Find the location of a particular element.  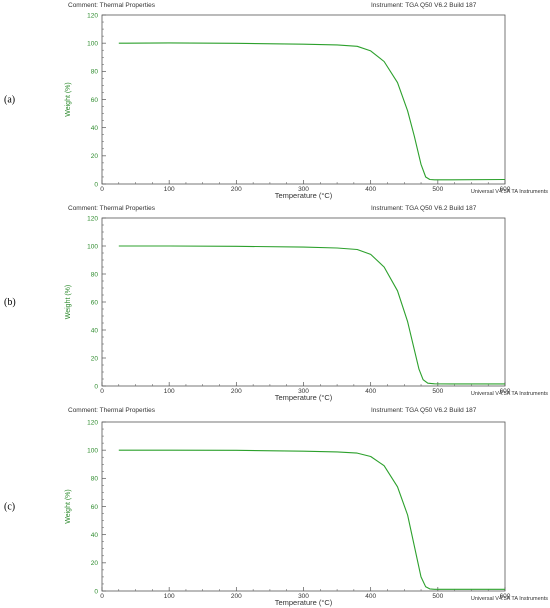

panel-label: (c) is located at coordinates (9, 507).